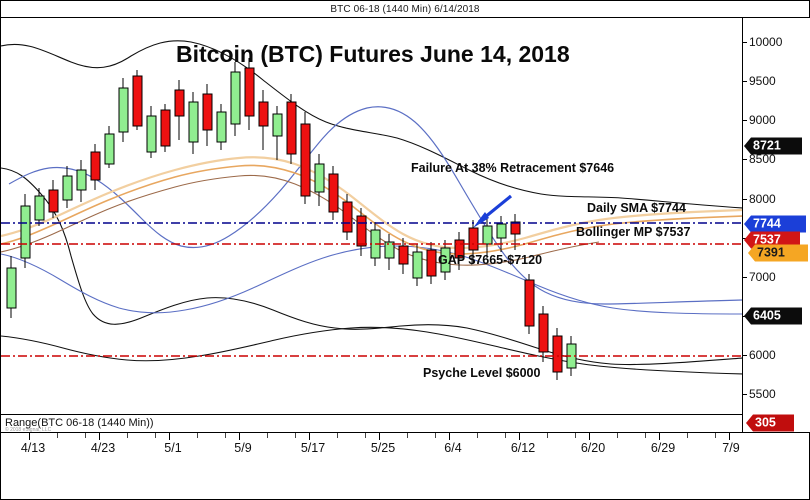 The image size is (810, 500). What do you see at coordinates (593, 448) in the screenshot?
I see `date-label-8: 6/20` at bounding box center [593, 448].